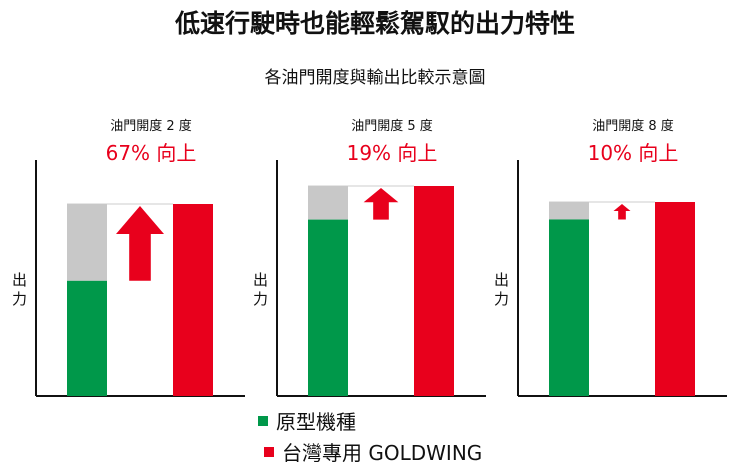 This screenshot has width=750, height=472. What do you see at coordinates (633, 126) in the screenshot?
I see `panel-label: 油門開度 8 度` at bounding box center [633, 126].